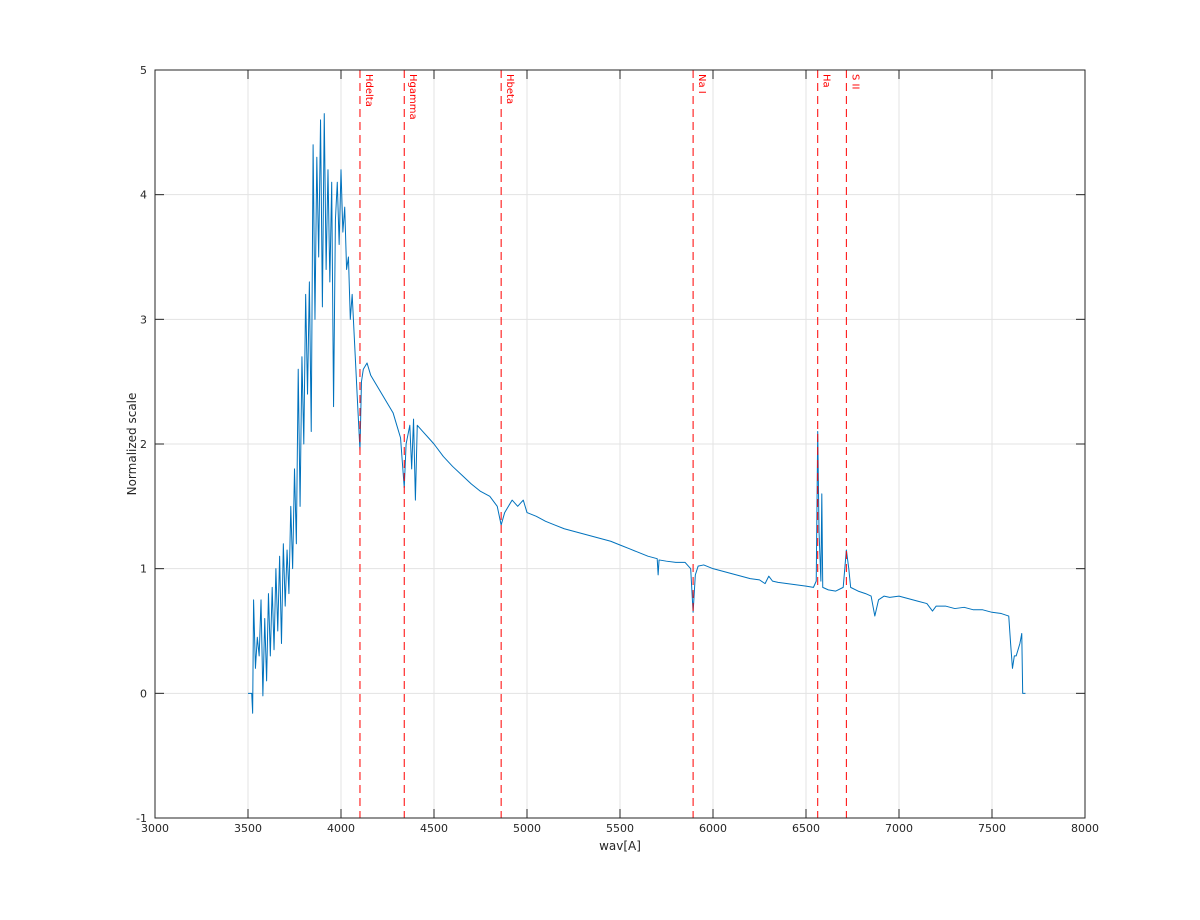 The height and width of the screenshot is (920, 1200). I want to click on x-tick-label: 3000, so click(155, 828).